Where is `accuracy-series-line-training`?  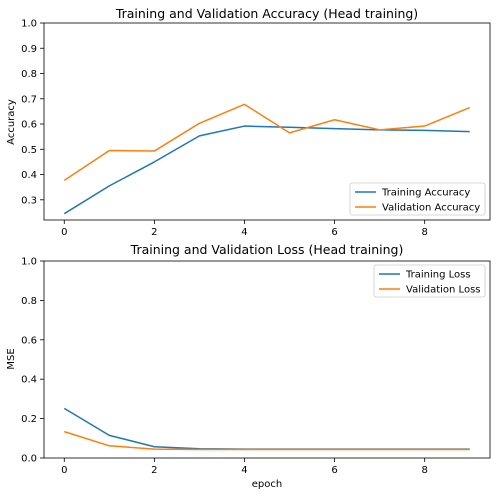
accuracy-series-line-training is located at coordinates (266, 170).